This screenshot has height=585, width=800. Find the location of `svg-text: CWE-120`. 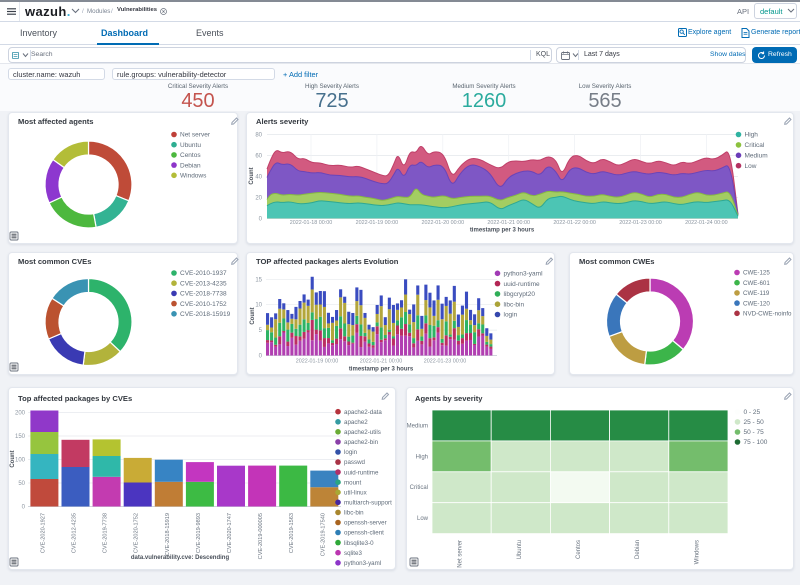

svg-text: CWE-120 is located at coordinates (756, 303).